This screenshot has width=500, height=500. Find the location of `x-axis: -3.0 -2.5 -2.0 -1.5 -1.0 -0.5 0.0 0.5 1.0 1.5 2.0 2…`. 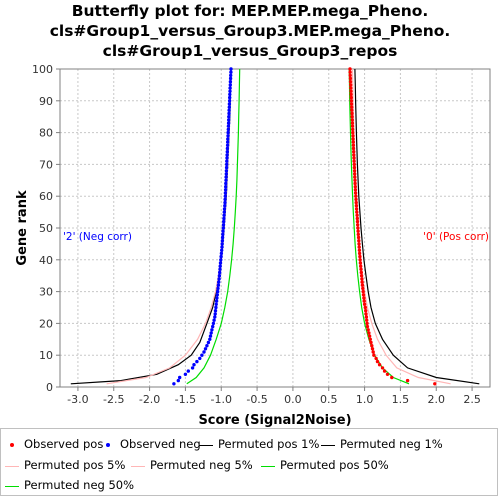

x-axis: -3.0 -2.5 -2.0 -1.5 -1.0 -0.5 0.0 0.5 1.0 1.5 2.0 2… is located at coordinates (274, 396).